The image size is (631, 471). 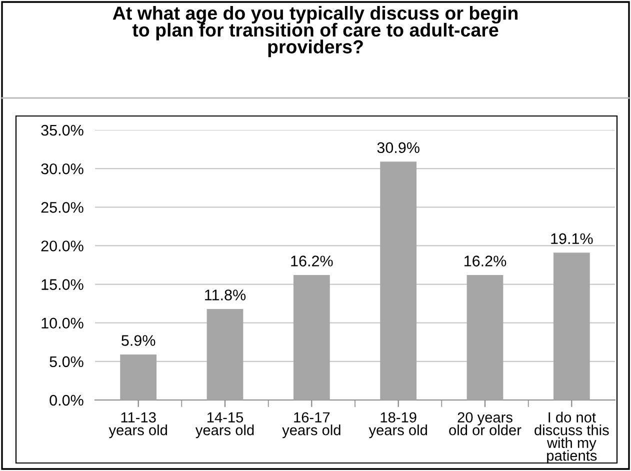 I want to click on y-tick-label: 5.0%, so click(x=67, y=362).